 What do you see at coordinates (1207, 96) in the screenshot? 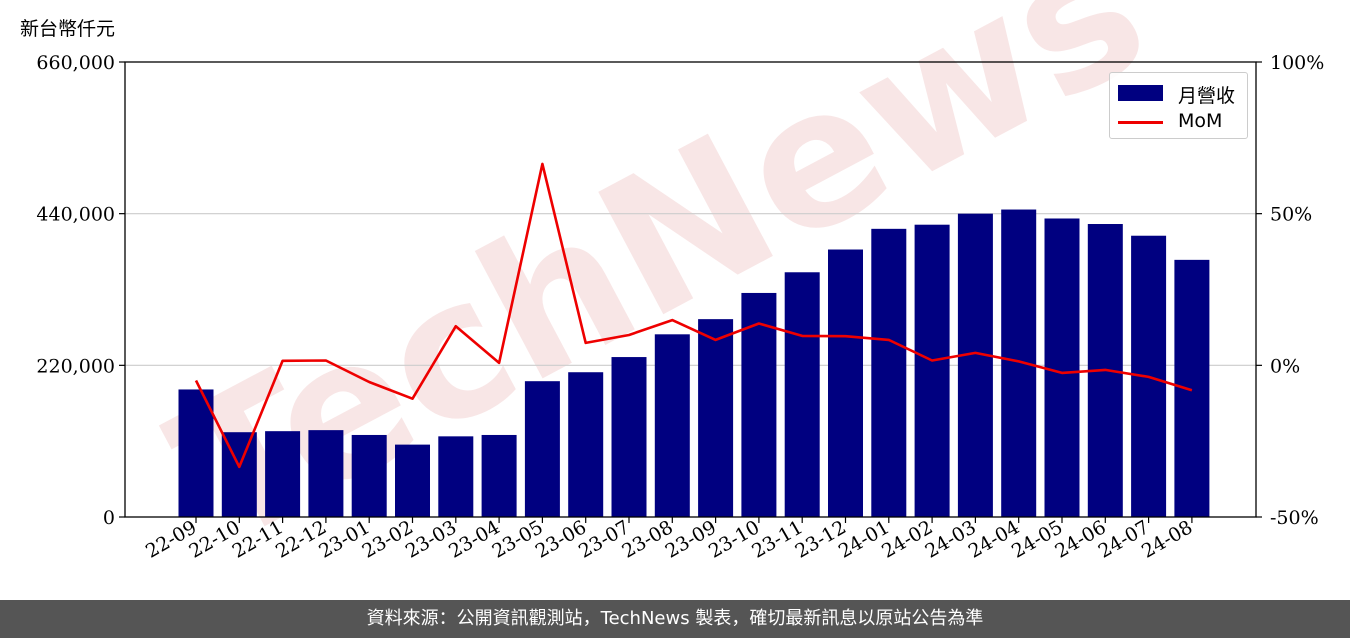
I see `legend-label-revenue: 月營收` at bounding box center [1207, 96].